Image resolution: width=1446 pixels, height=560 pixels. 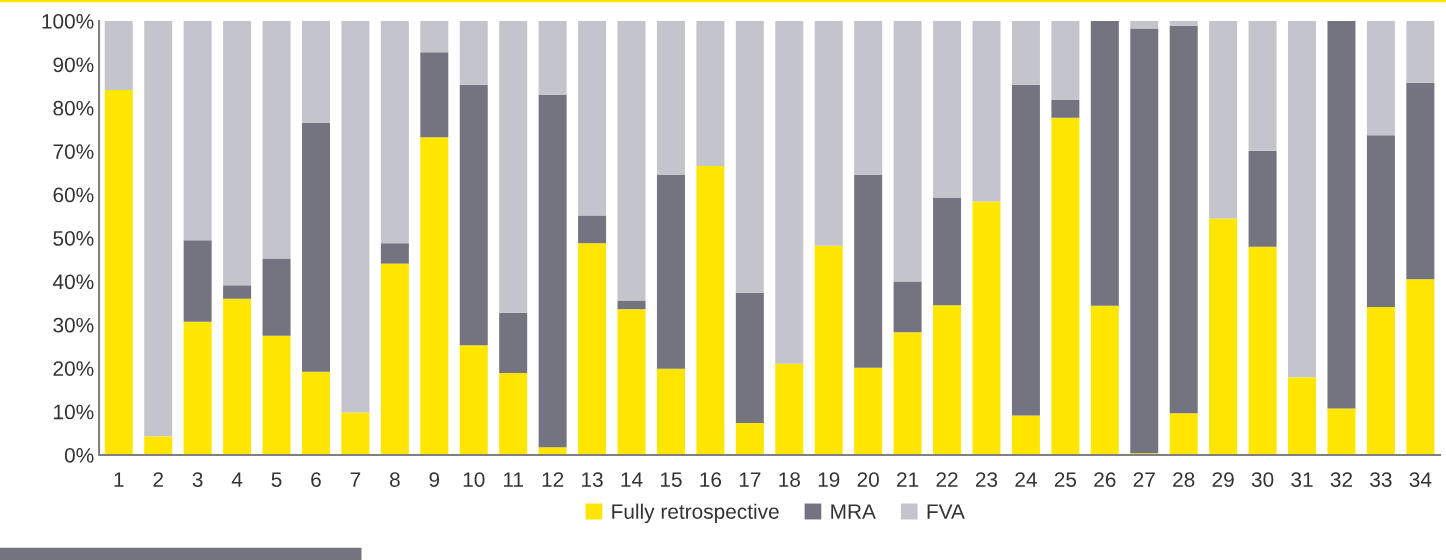 What do you see at coordinates (1144, 479) in the screenshot?
I see `x-tick-label: 27` at bounding box center [1144, 479].